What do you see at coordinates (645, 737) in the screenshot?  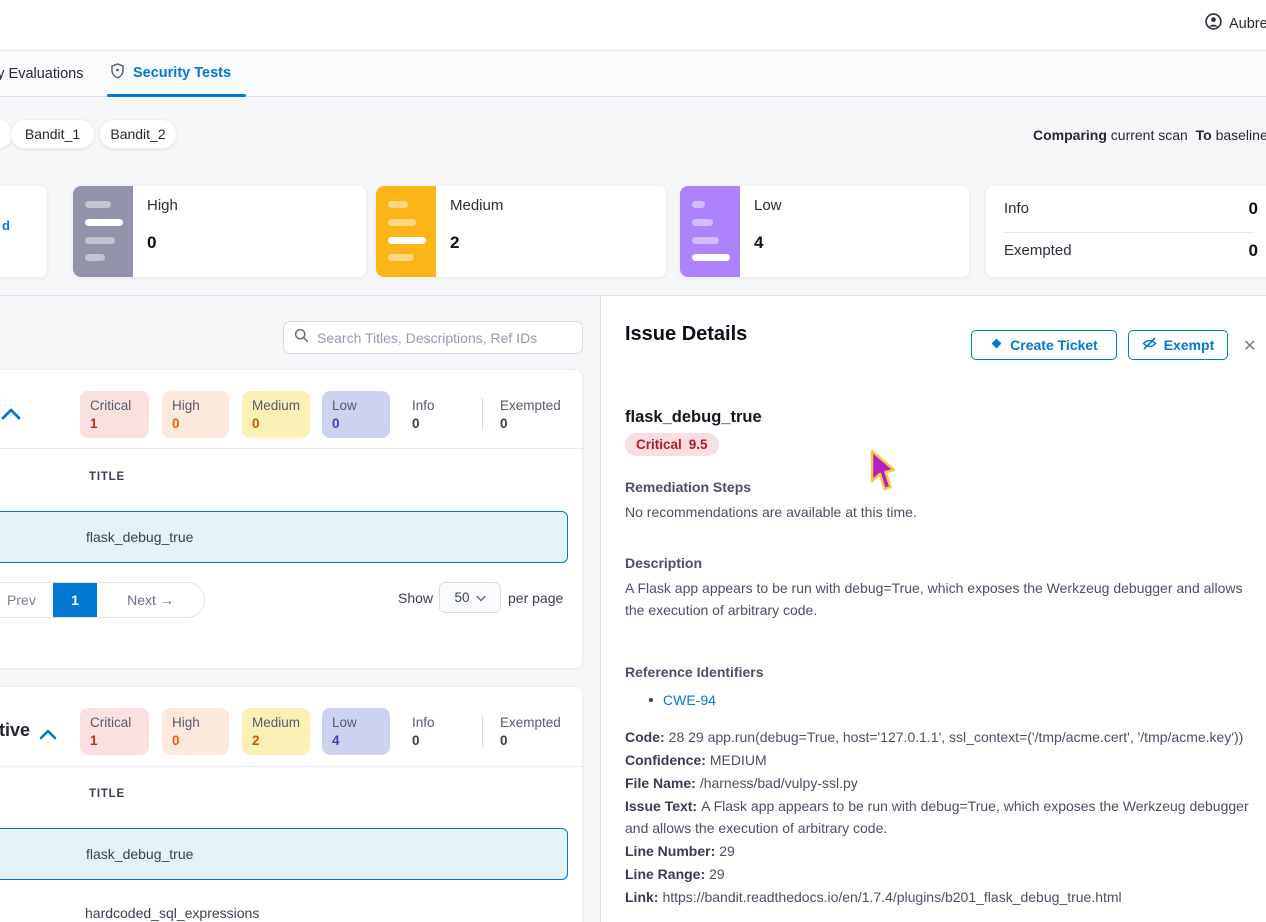 I see `field-code-label: Code:` at bounding box center [645, 737].